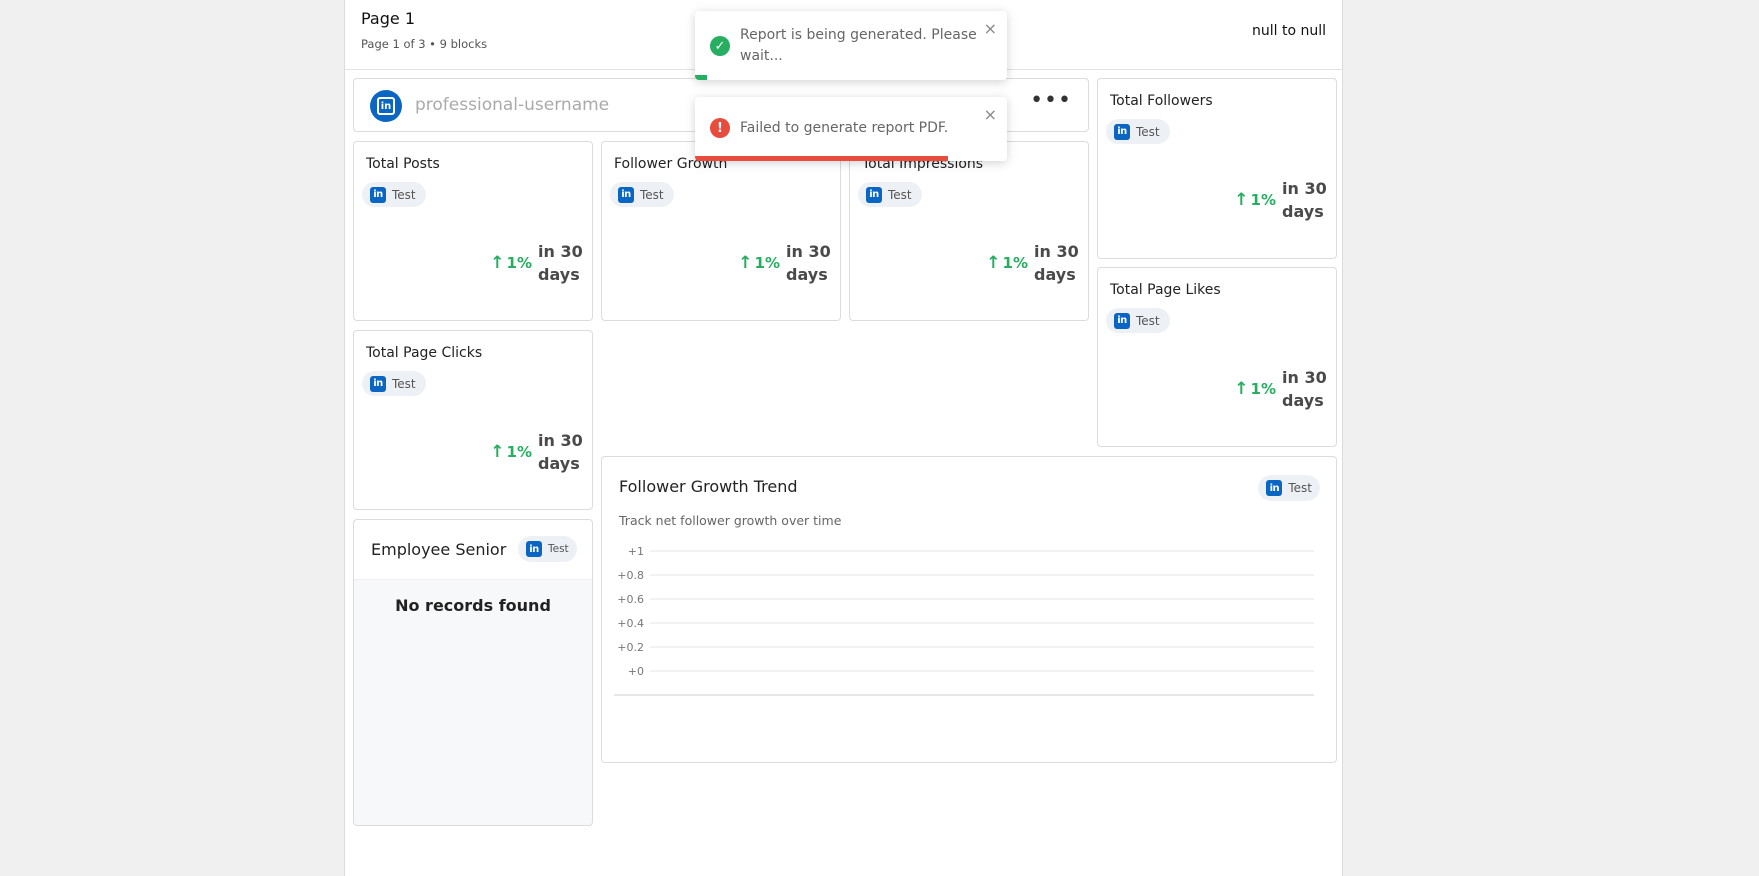 The image size is (1759, 876). Describe the element at coordinates (473, 231) in the screenshot. I see `metric-card-total-posts: Total Posts in Test ↑ 1% in 30 days` at that location.